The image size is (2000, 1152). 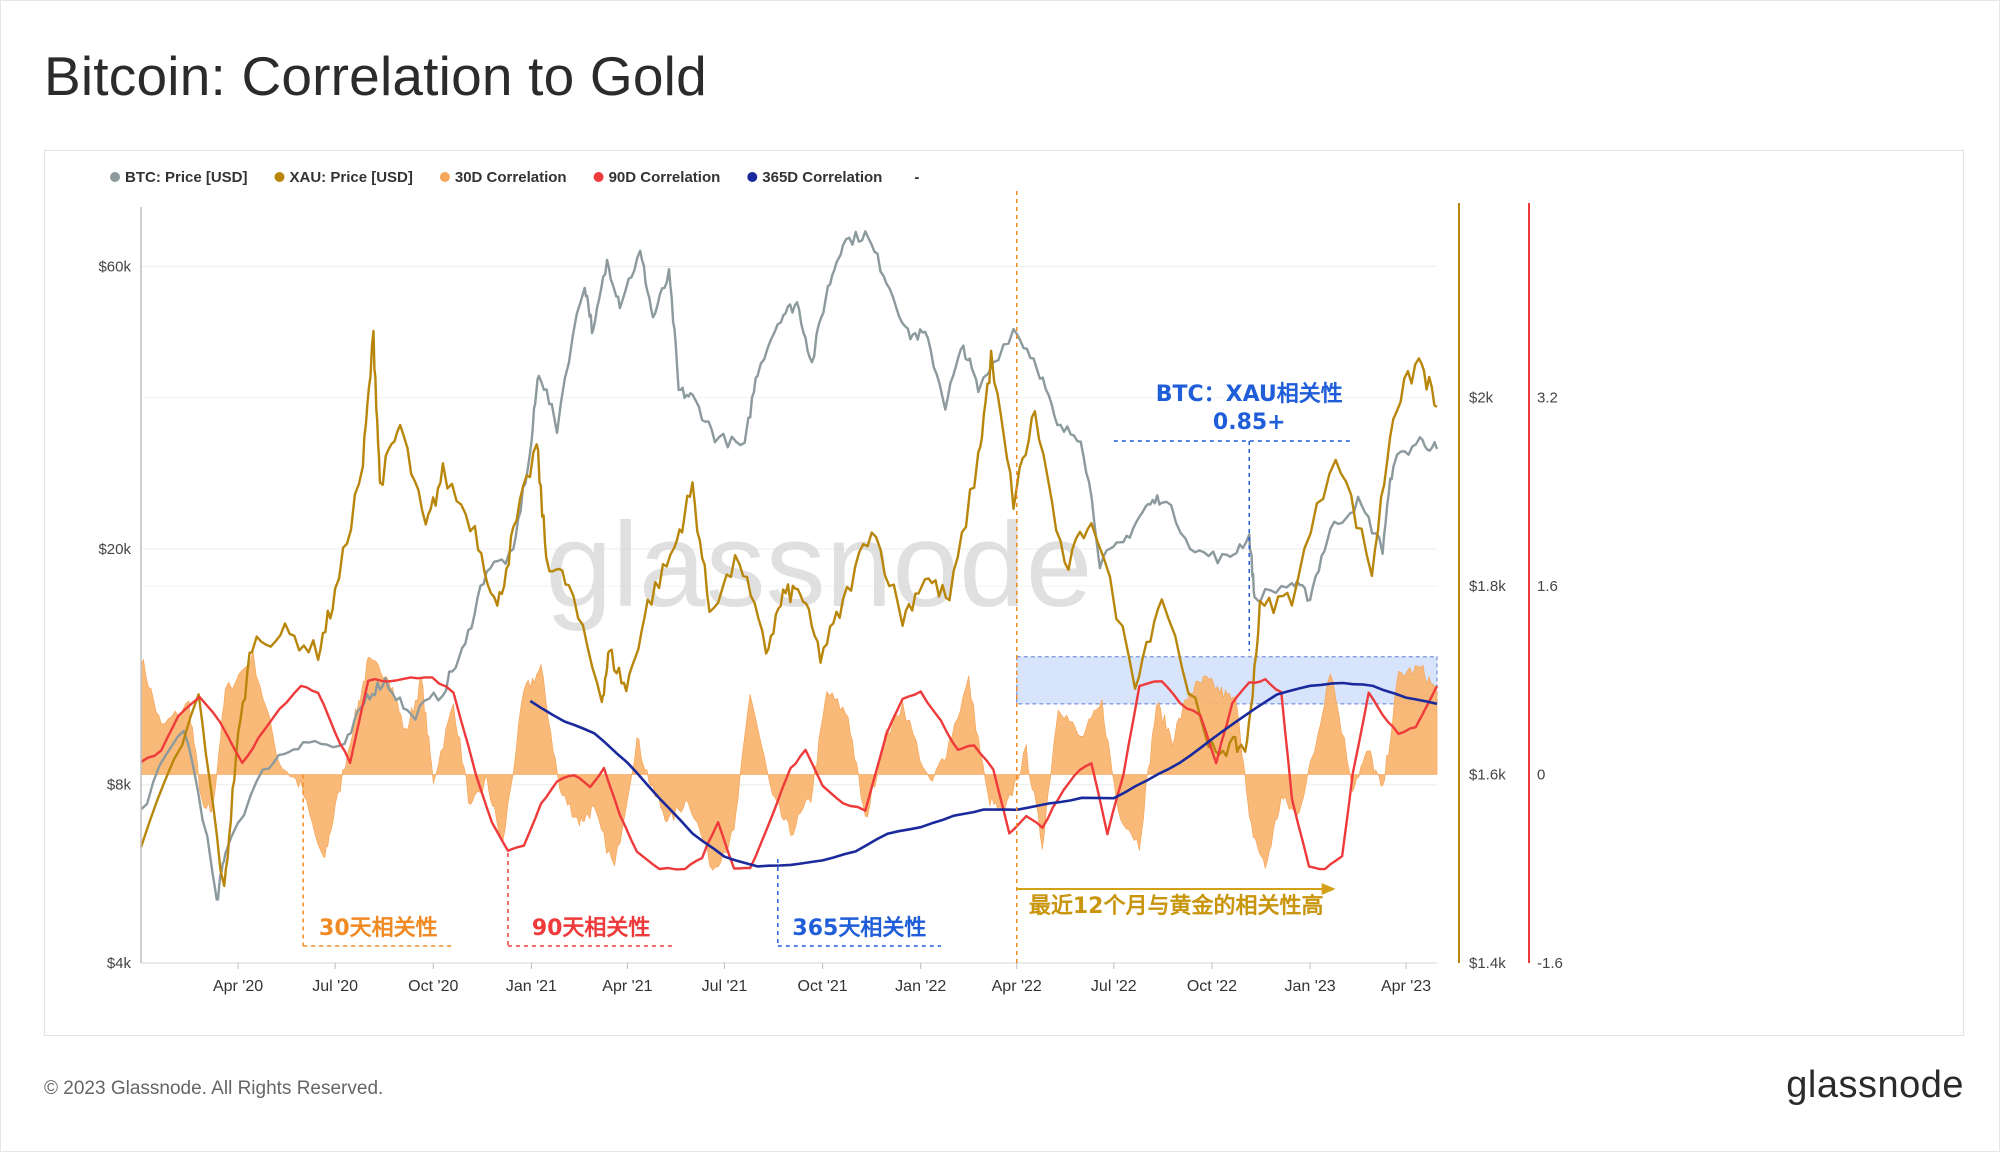 What do you see at coordinates (433, 986) in the screenshot?
I see `x-tick-label: Oct '20` at bounding box center [433, 986].